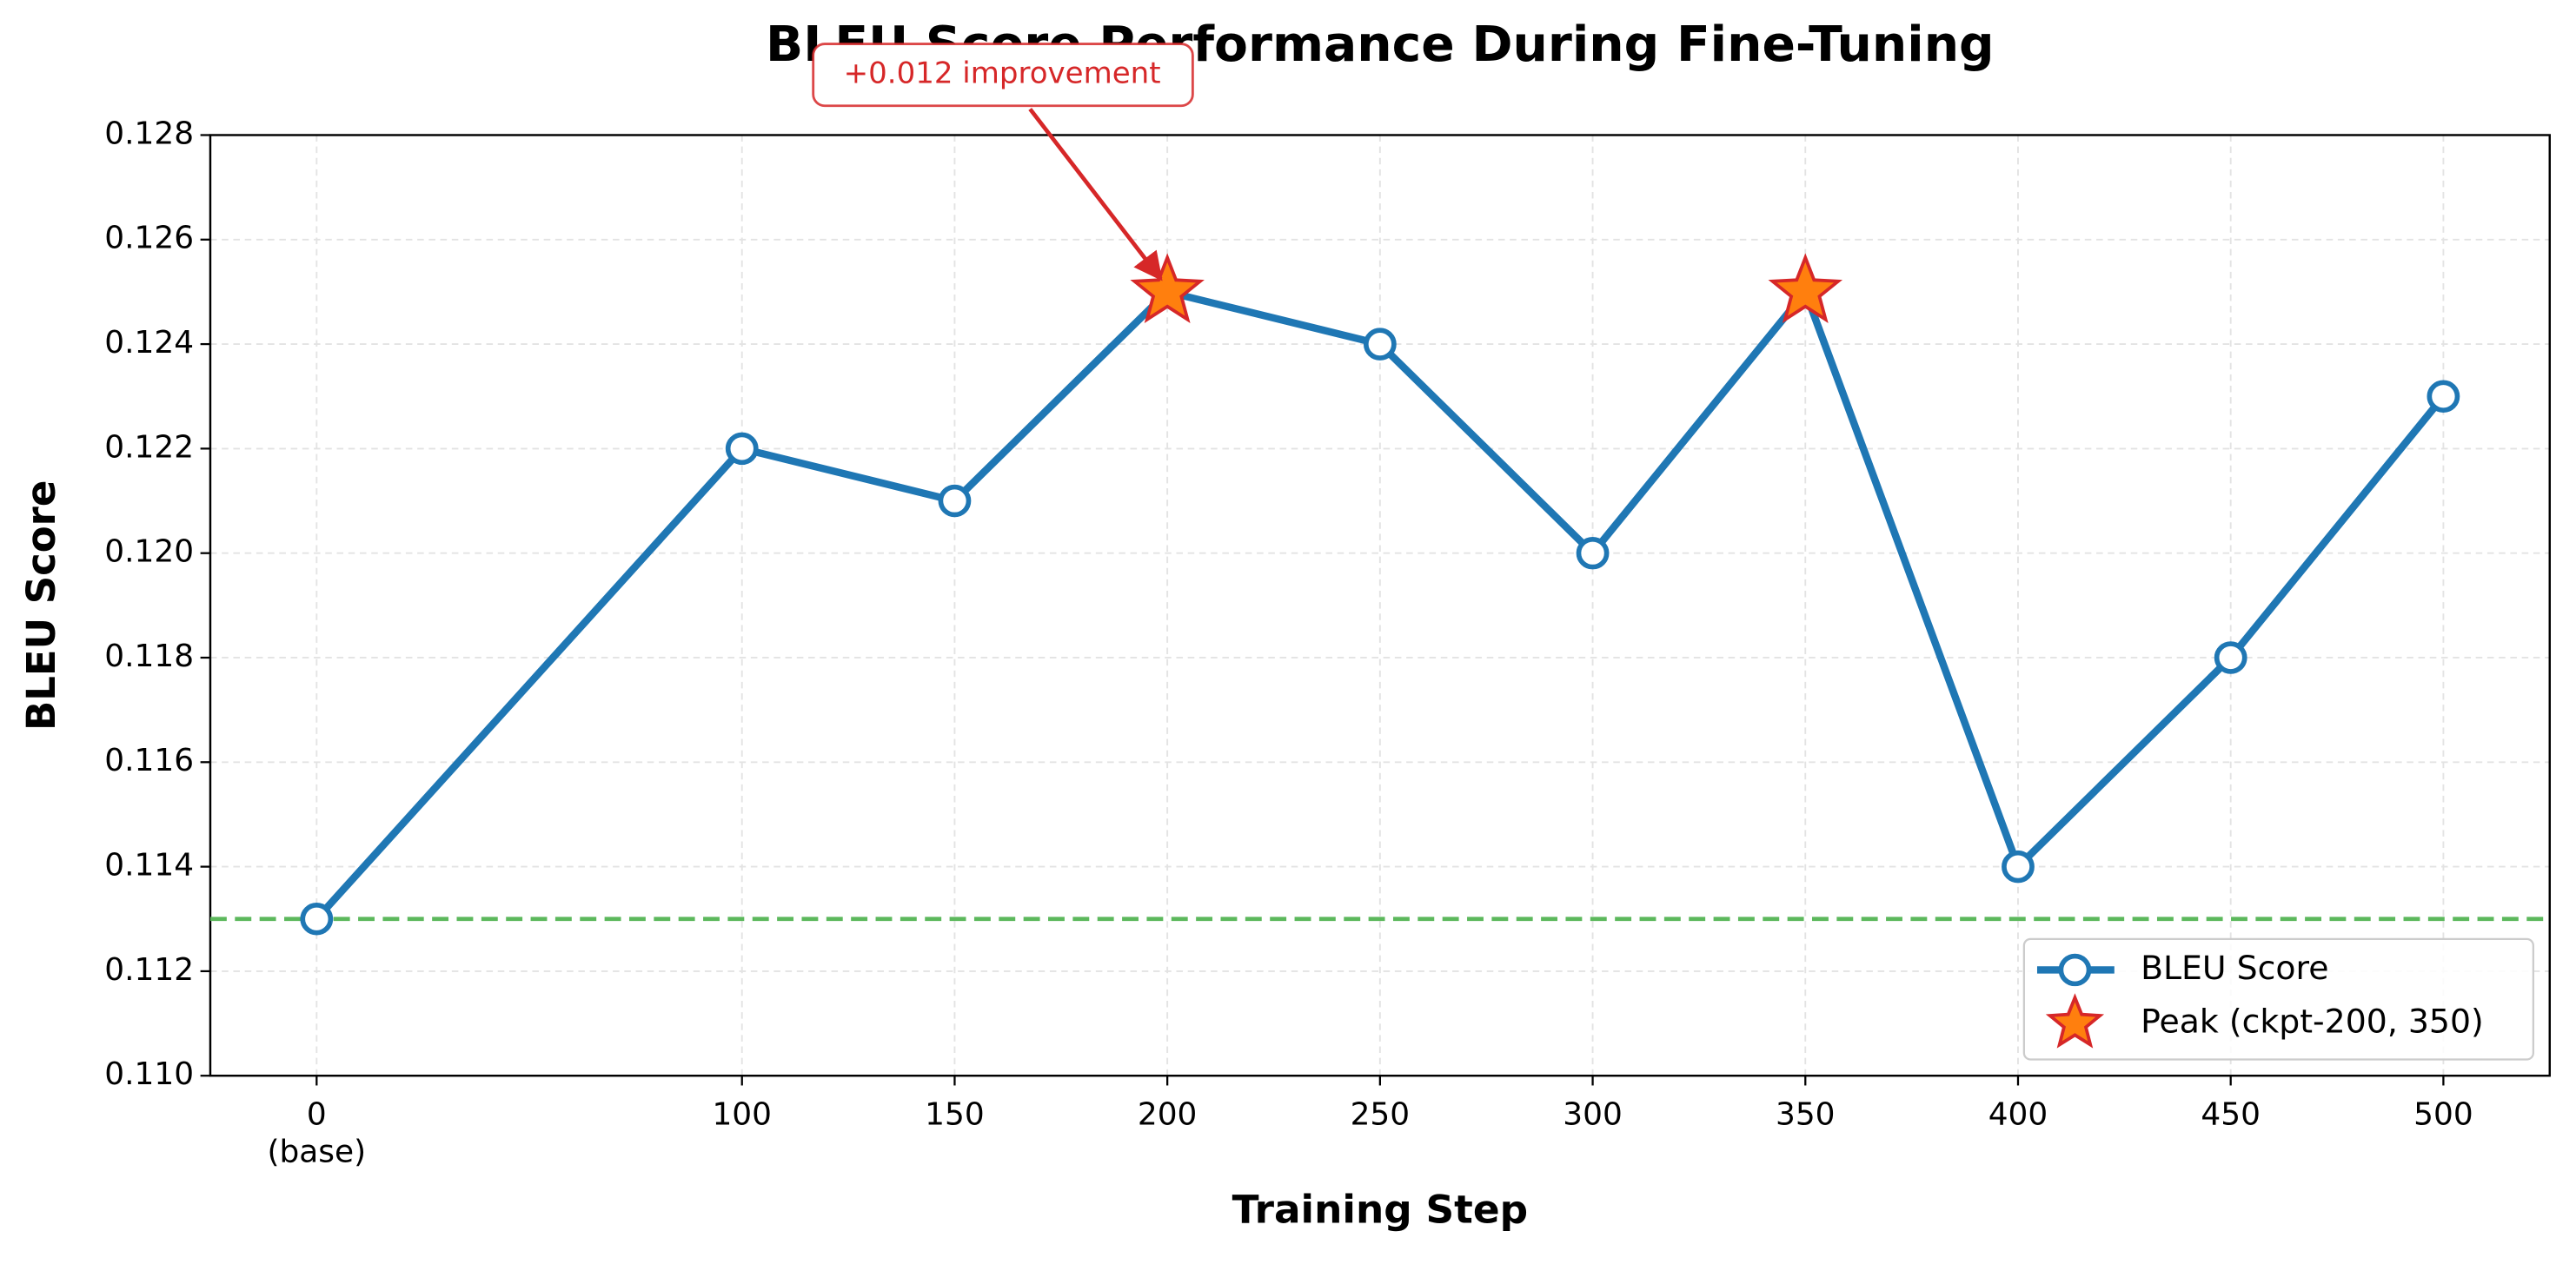 The image size is (2576, 1271). I want to click on y-tick-label: 0.114, so click(149, 866).